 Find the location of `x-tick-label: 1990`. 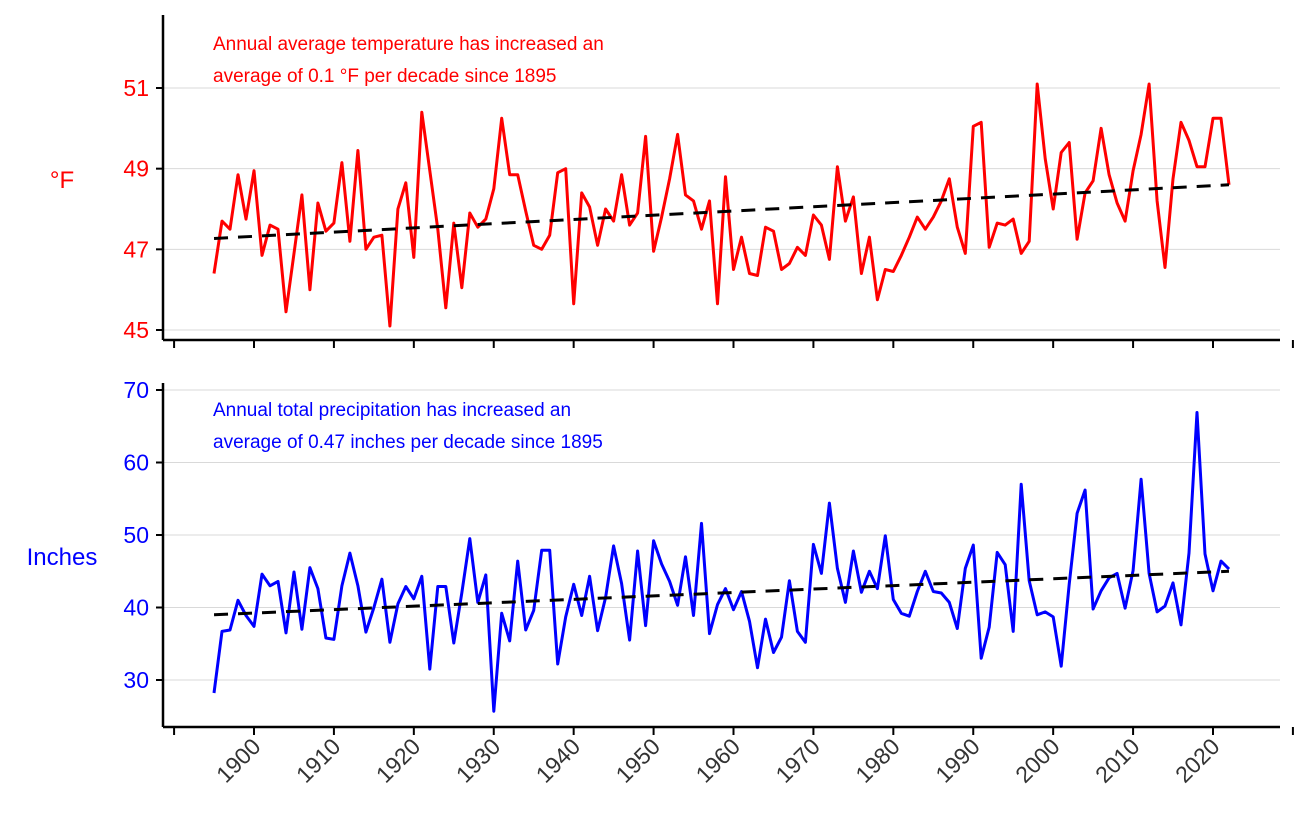

x-tick-label: 1990 is located at coordinates (957, 760).